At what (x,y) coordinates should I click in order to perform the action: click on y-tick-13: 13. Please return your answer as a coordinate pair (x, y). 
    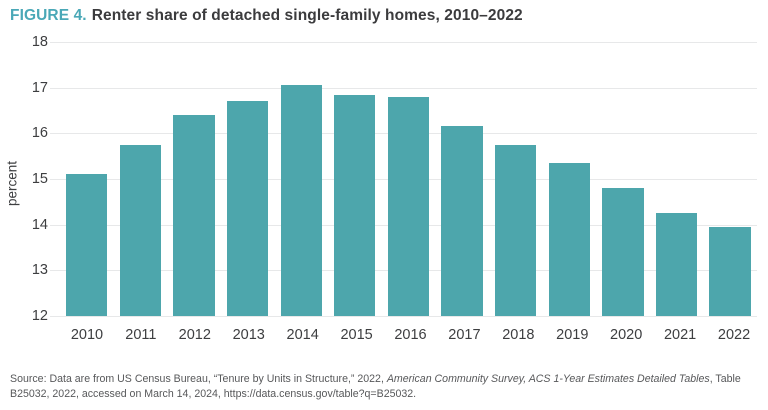
    Looking at the image, I should click on (39, 270).